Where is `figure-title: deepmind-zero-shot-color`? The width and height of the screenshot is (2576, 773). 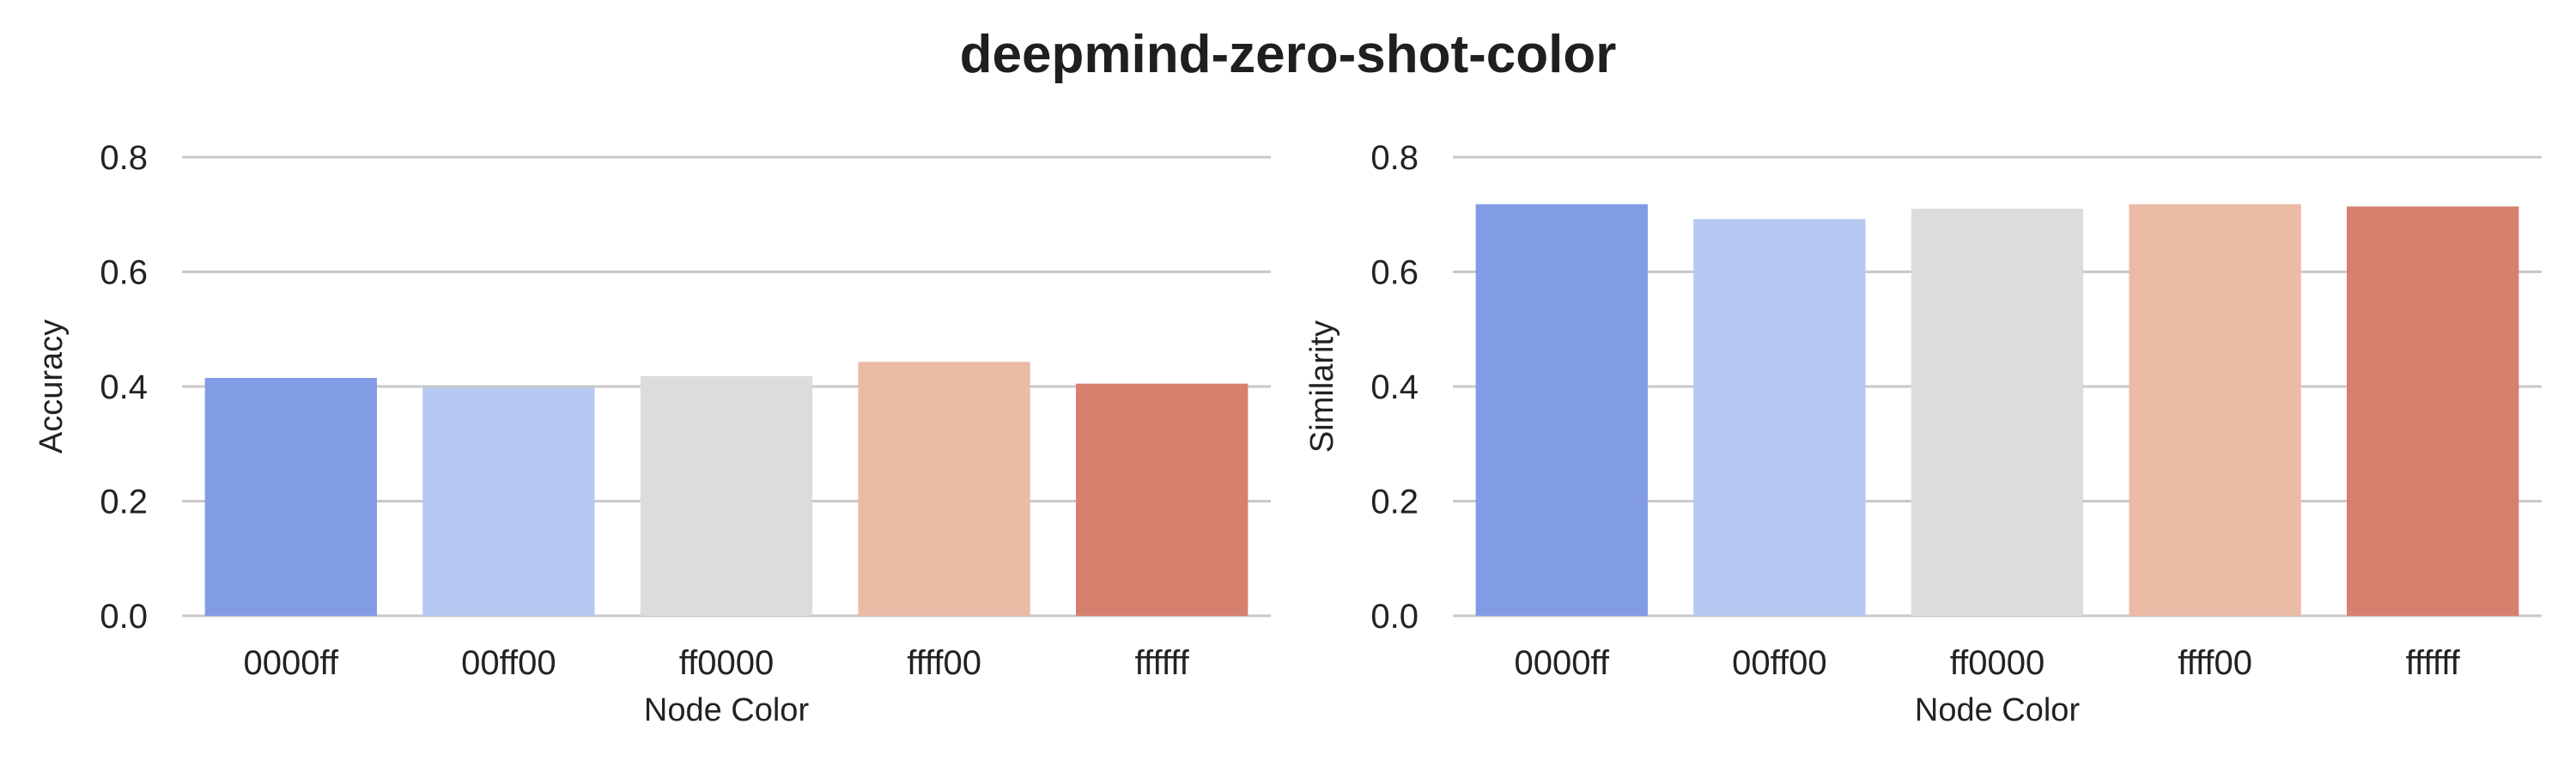
figure-title: deepmind-zero-shot-color is located at coordinates (1288, 55).